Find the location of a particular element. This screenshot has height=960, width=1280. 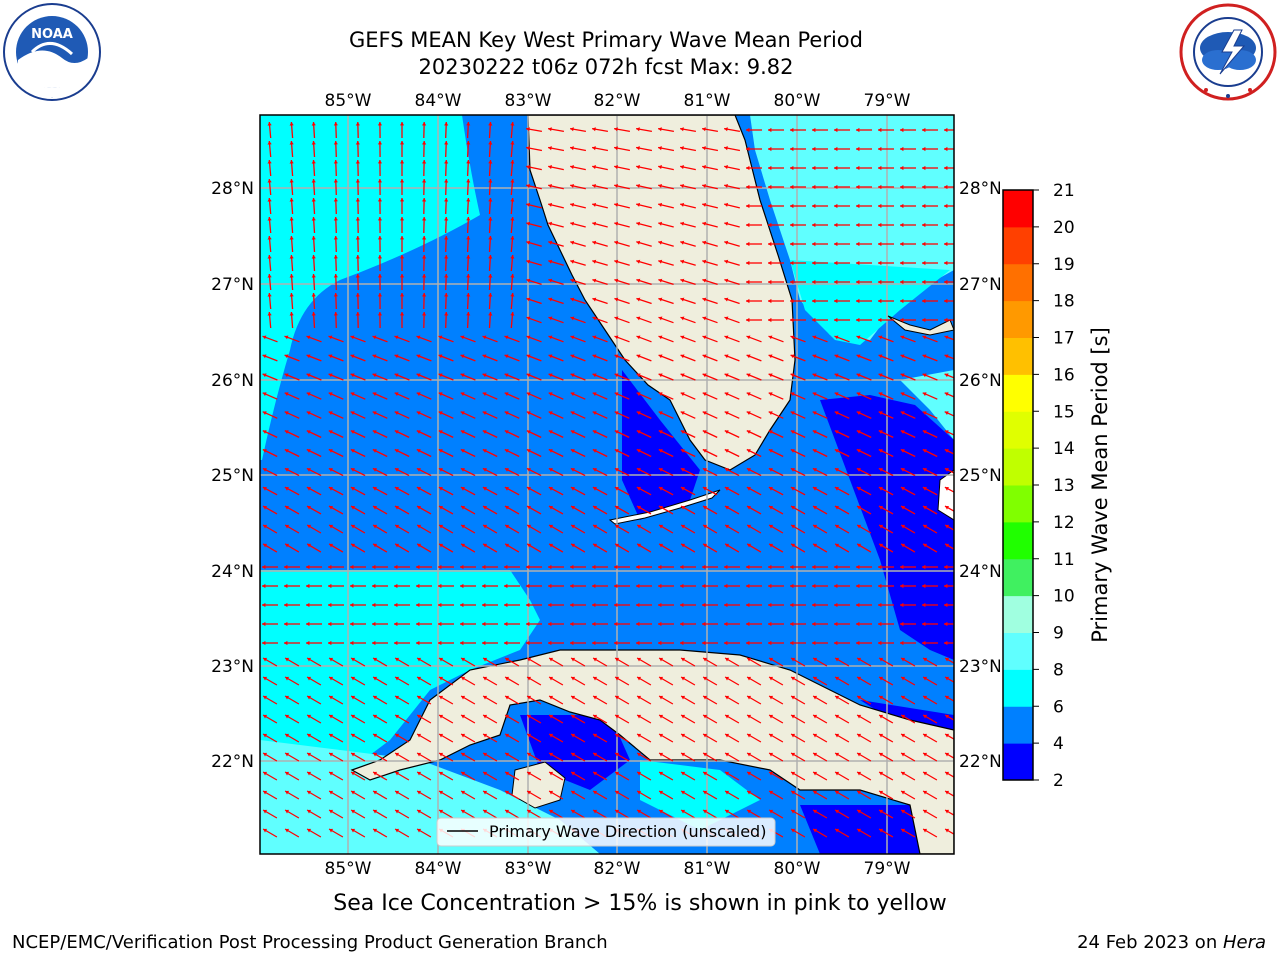

colorbar-tick-label: 14 is located at coordinates (1064, 449).